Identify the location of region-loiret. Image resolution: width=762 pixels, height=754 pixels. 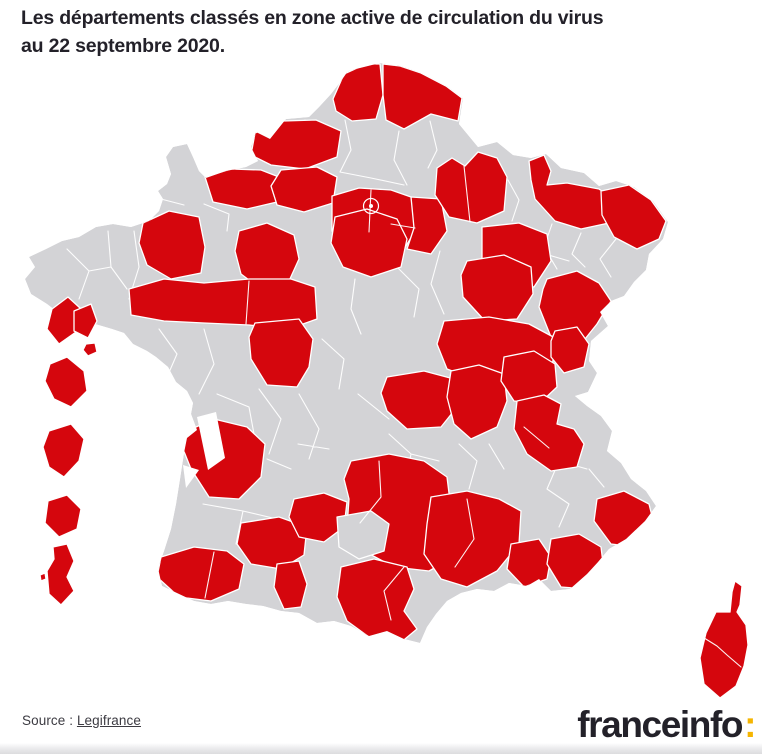
(369, 243).